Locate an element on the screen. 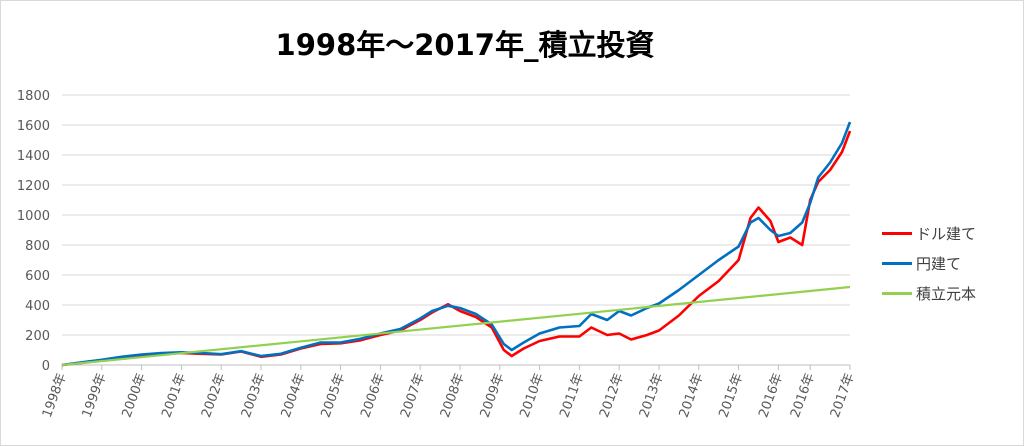  legend-item-usd: ドル建て is located at coordinates (929, 233).